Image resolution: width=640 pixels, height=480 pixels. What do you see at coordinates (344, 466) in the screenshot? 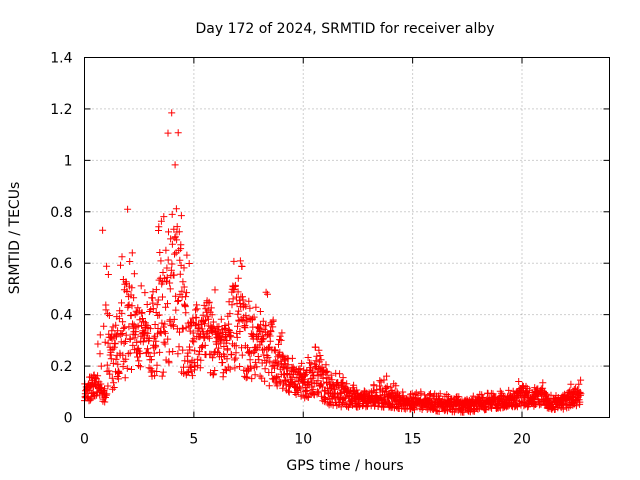
I see `x-axis-label: GPS time / hours` at bounding box center [344, 466].